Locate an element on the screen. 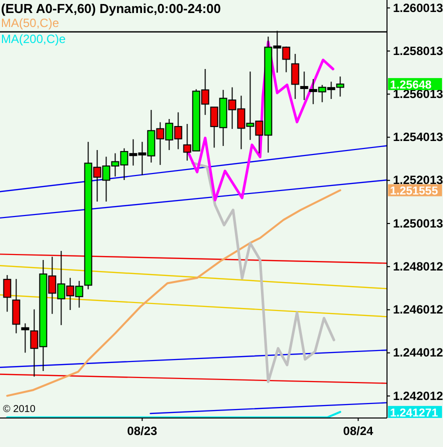 Image resolution: width=443 pixels, height=447 pixels. text: MA(200,C)e is located at coordinates (33, 39).